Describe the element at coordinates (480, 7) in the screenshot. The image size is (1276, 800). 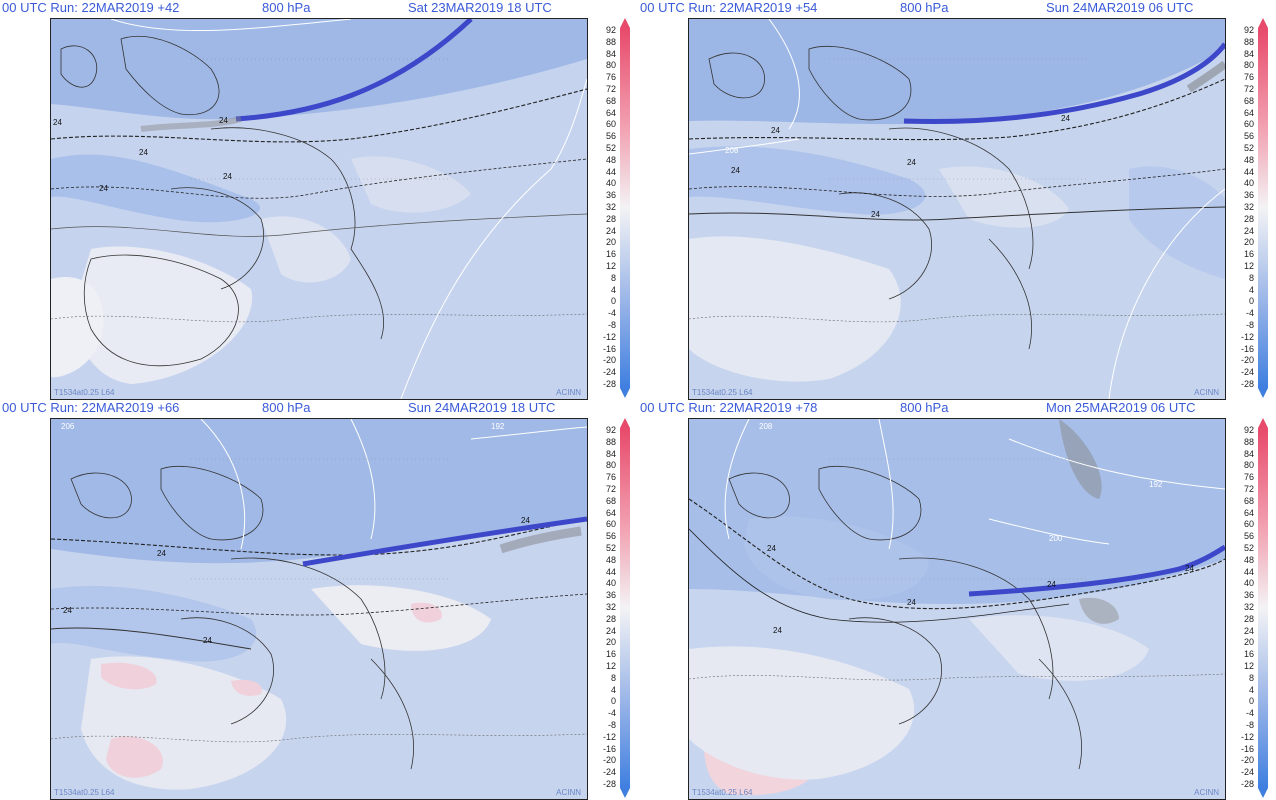
I see `valid-time-label: Sat 23MAR2019 18 UTC` at that location.